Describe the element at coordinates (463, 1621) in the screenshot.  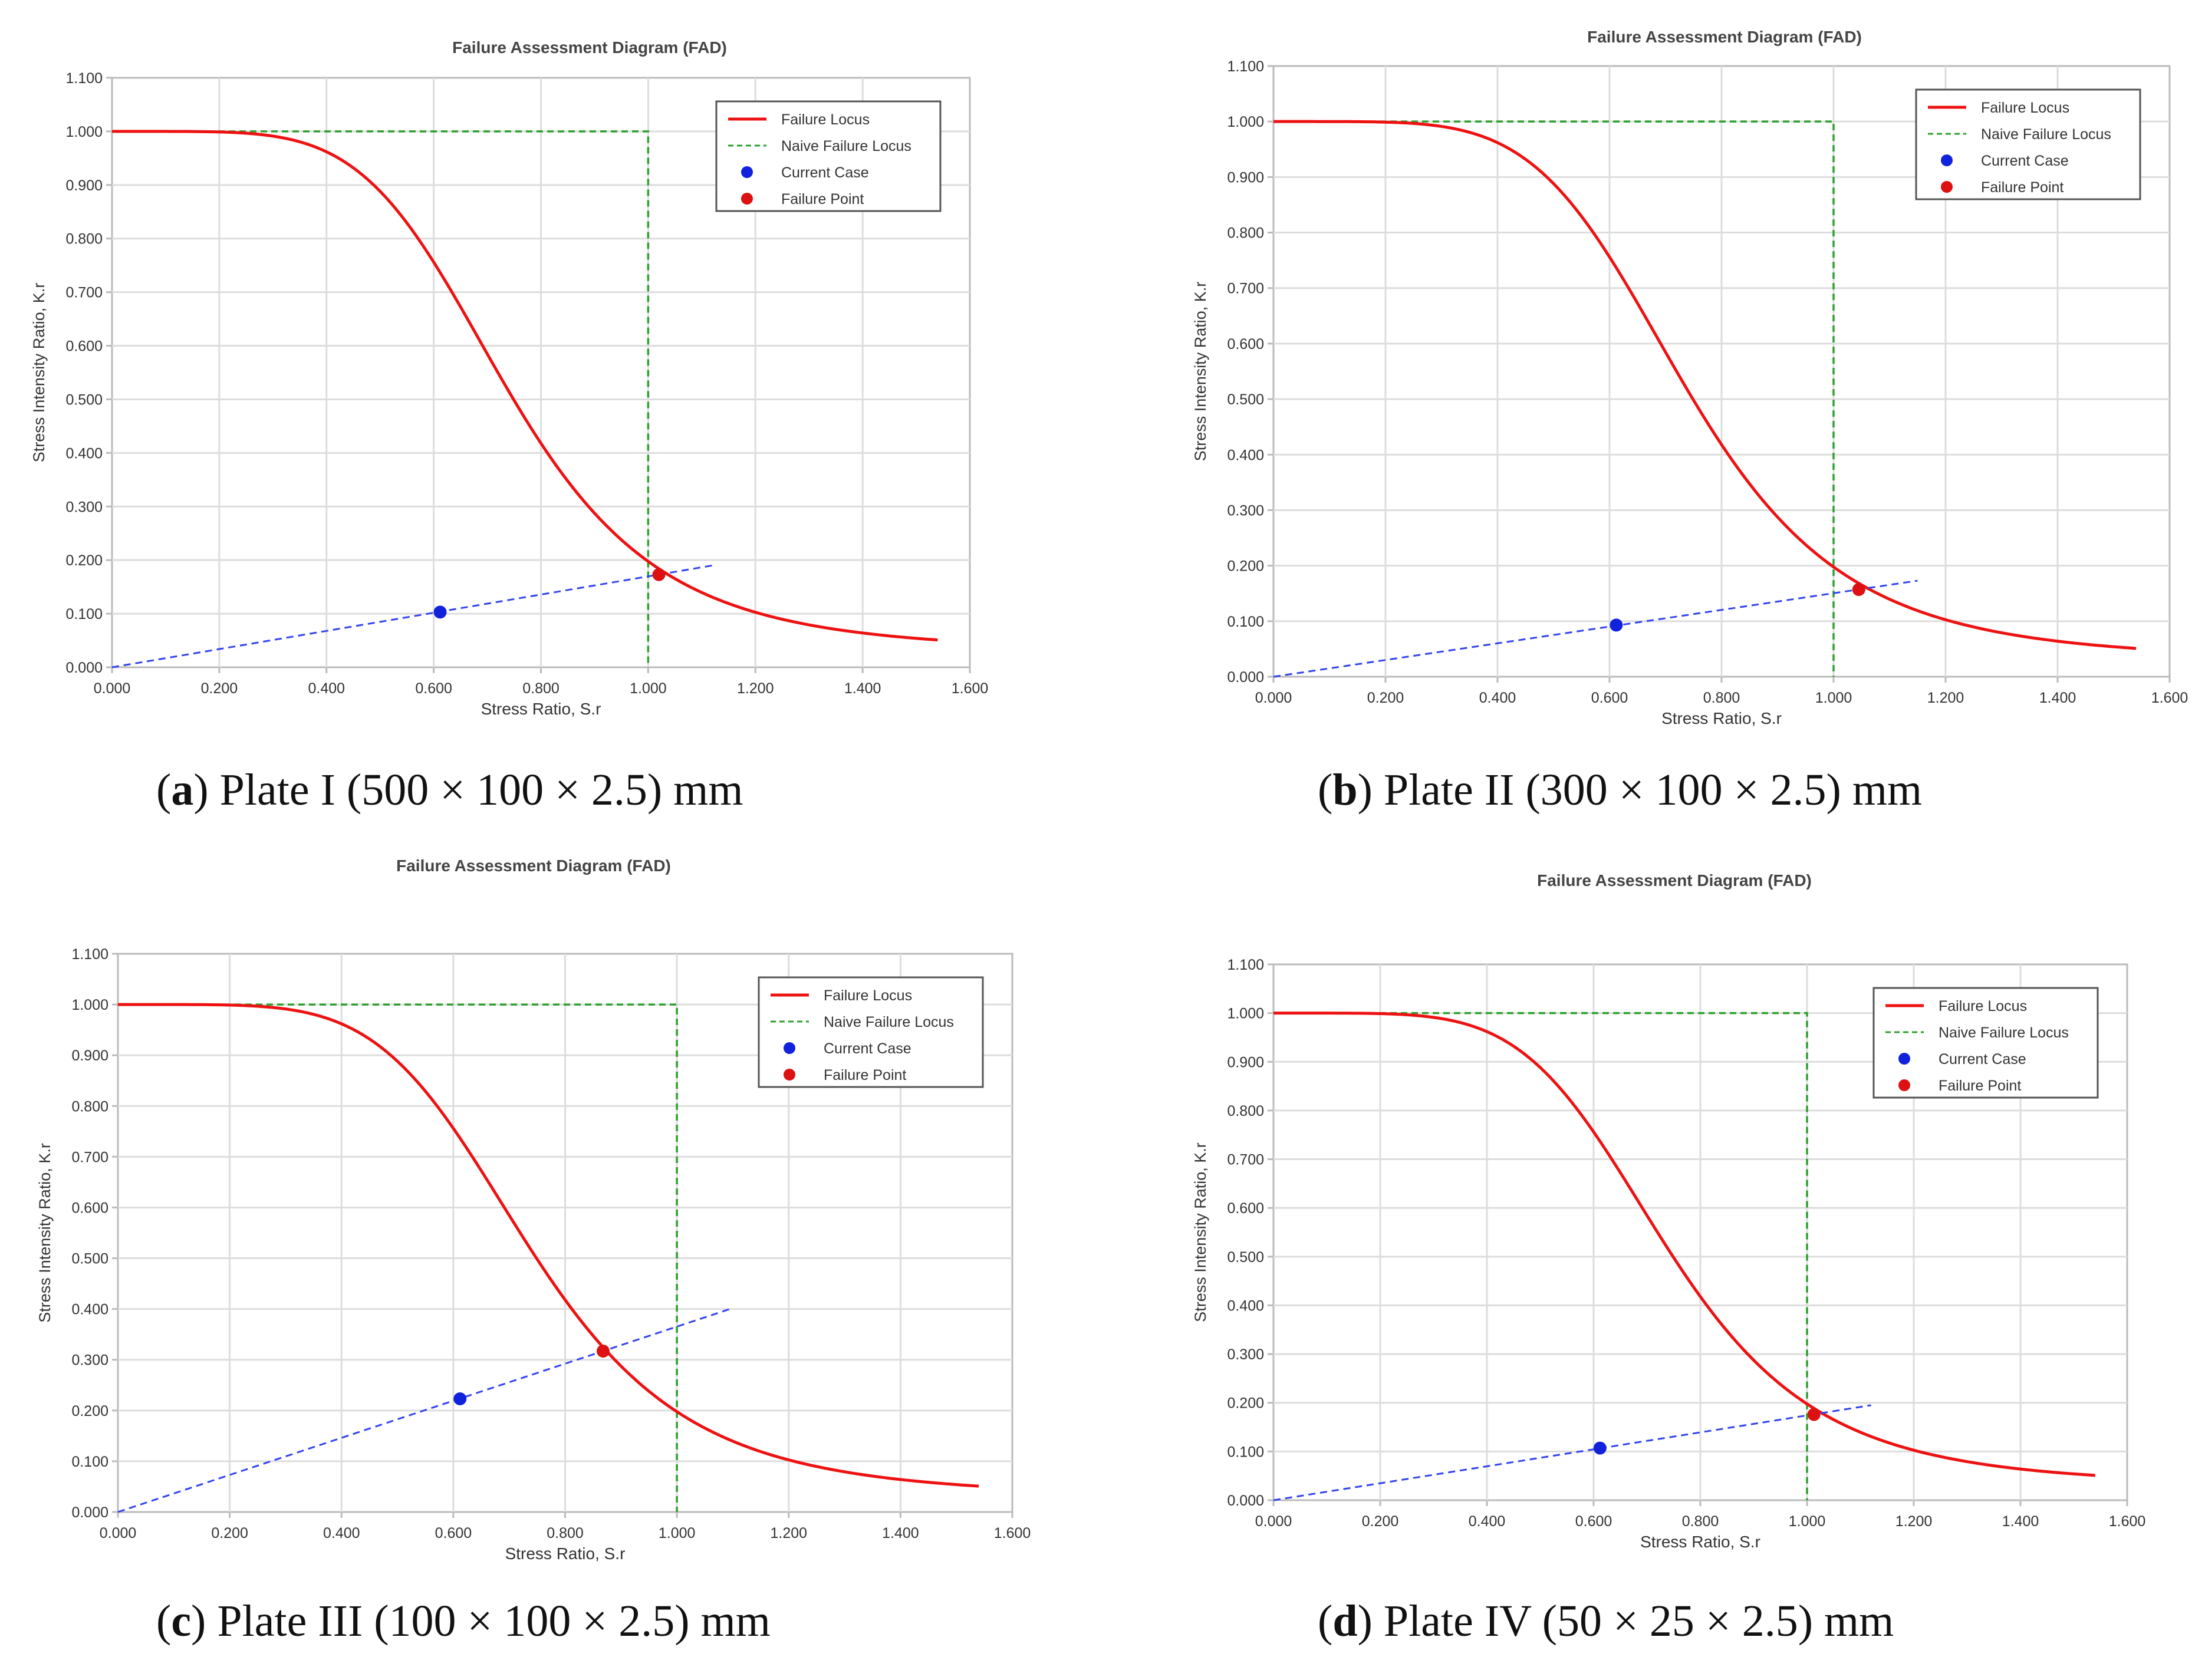
I see `panel-caption: (c) Plate III (100 × 100 × 2.5) mm` at that location.